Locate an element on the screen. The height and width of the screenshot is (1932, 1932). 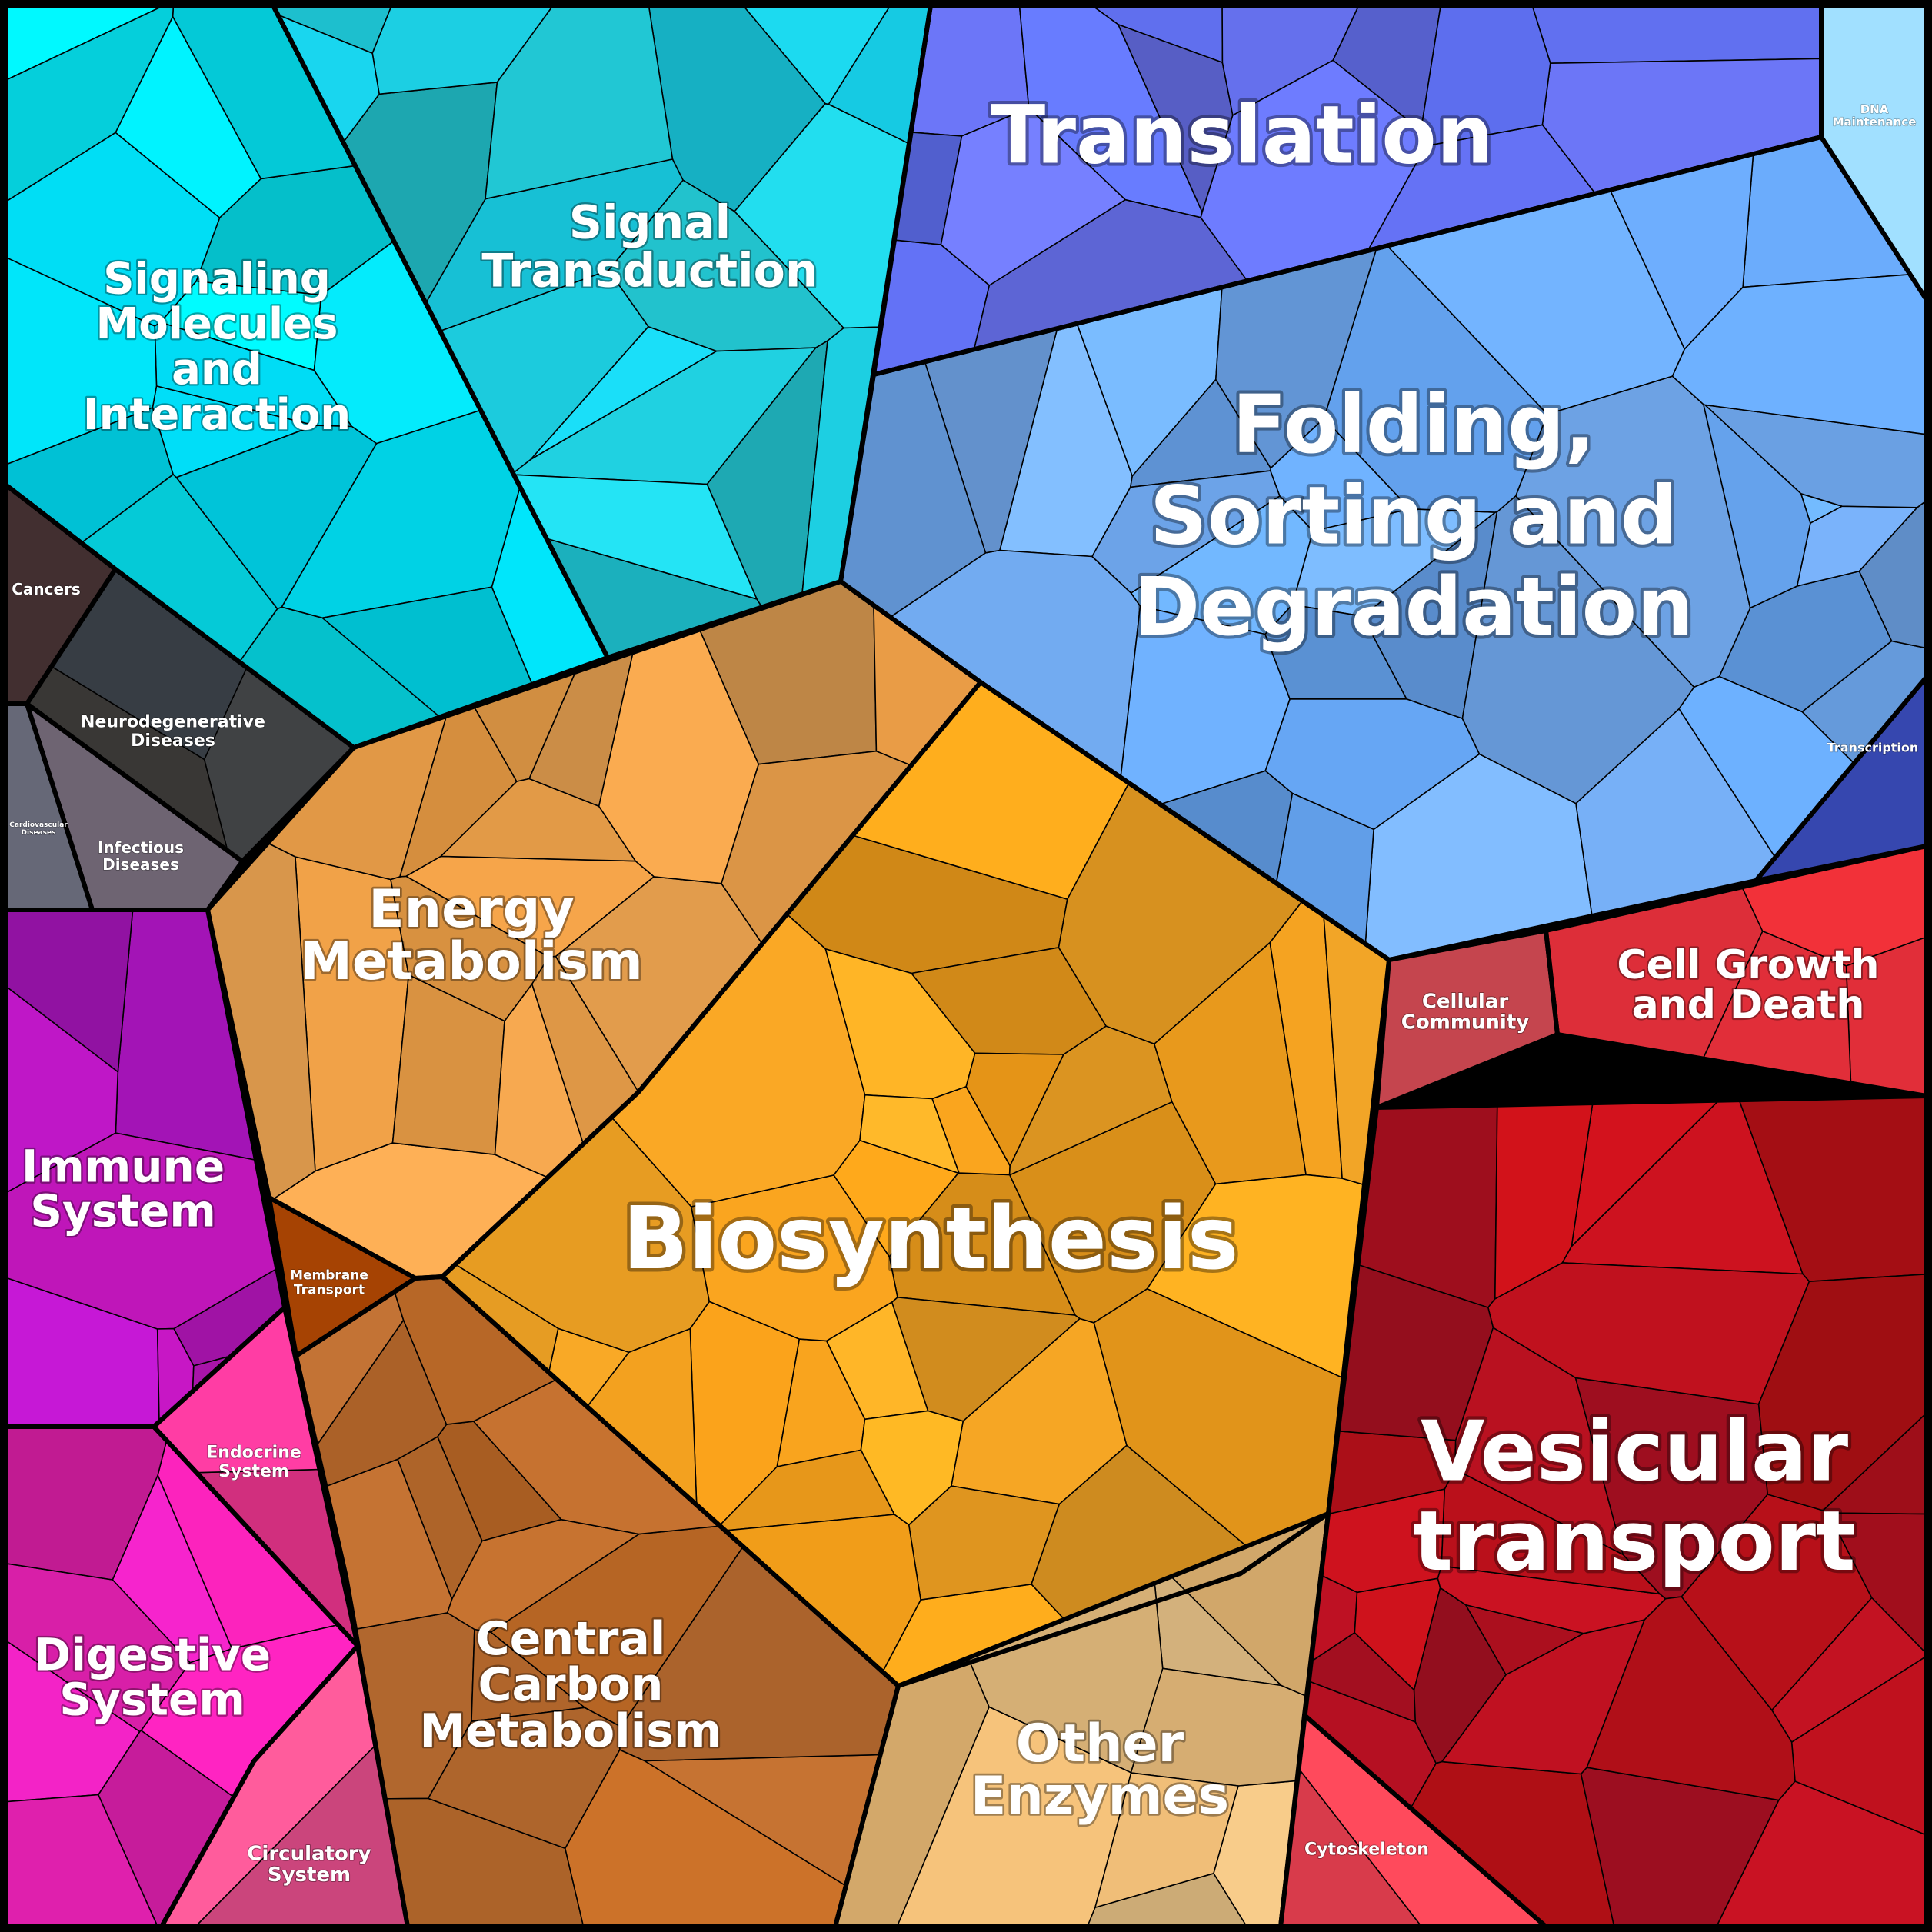
energy-subcell is located at coordinates (679, 756).